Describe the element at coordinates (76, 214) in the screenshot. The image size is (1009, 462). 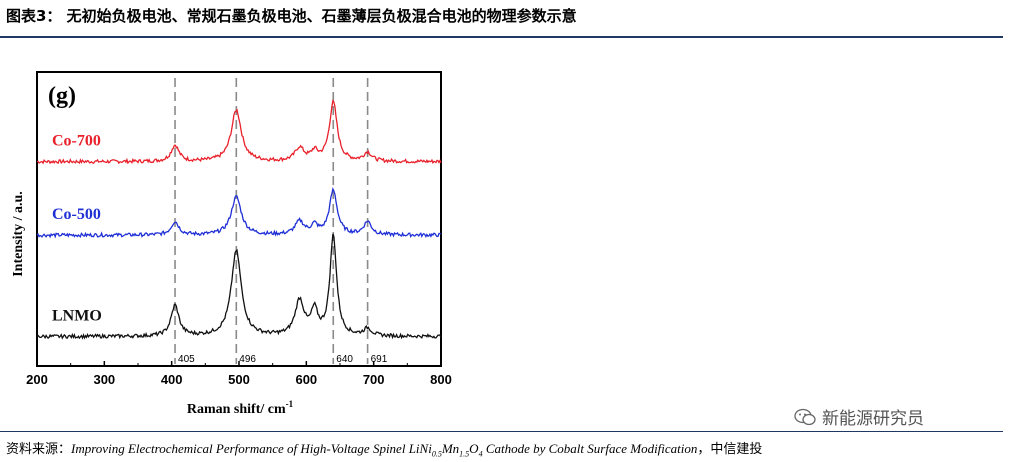
I see `series-label-co-500: Co-500` at that location.